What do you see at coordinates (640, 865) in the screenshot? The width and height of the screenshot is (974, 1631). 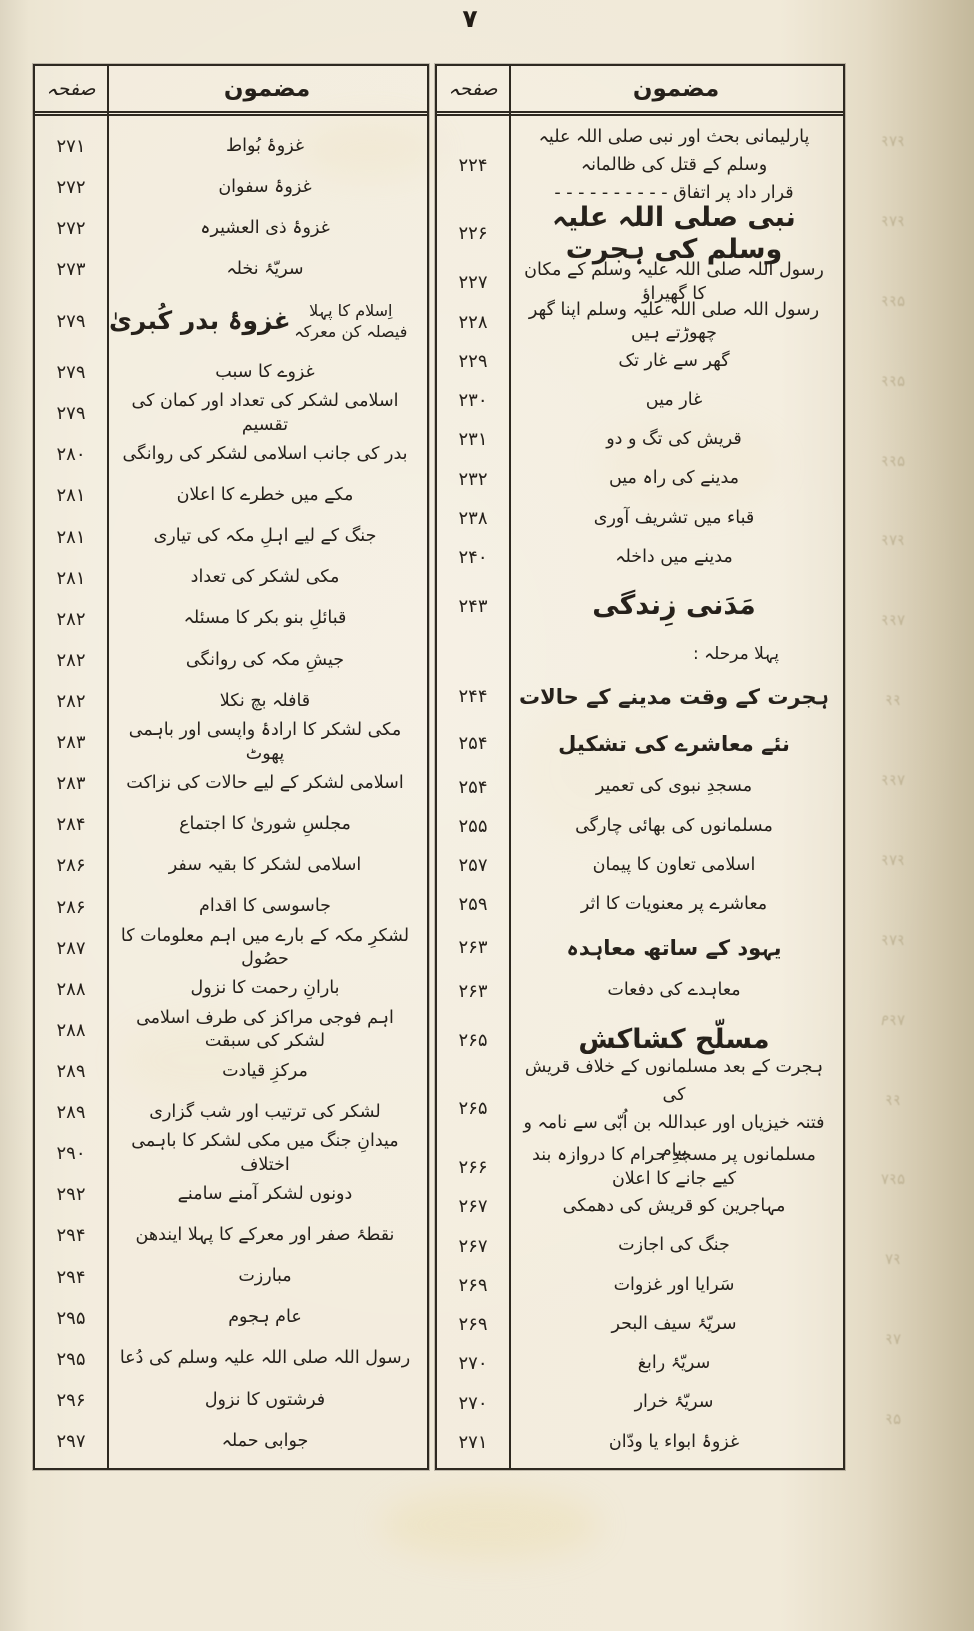 I see `table-row: ۲۵۷ اسلامی تعاون کا پیمان` at bounding box center [640, 865].